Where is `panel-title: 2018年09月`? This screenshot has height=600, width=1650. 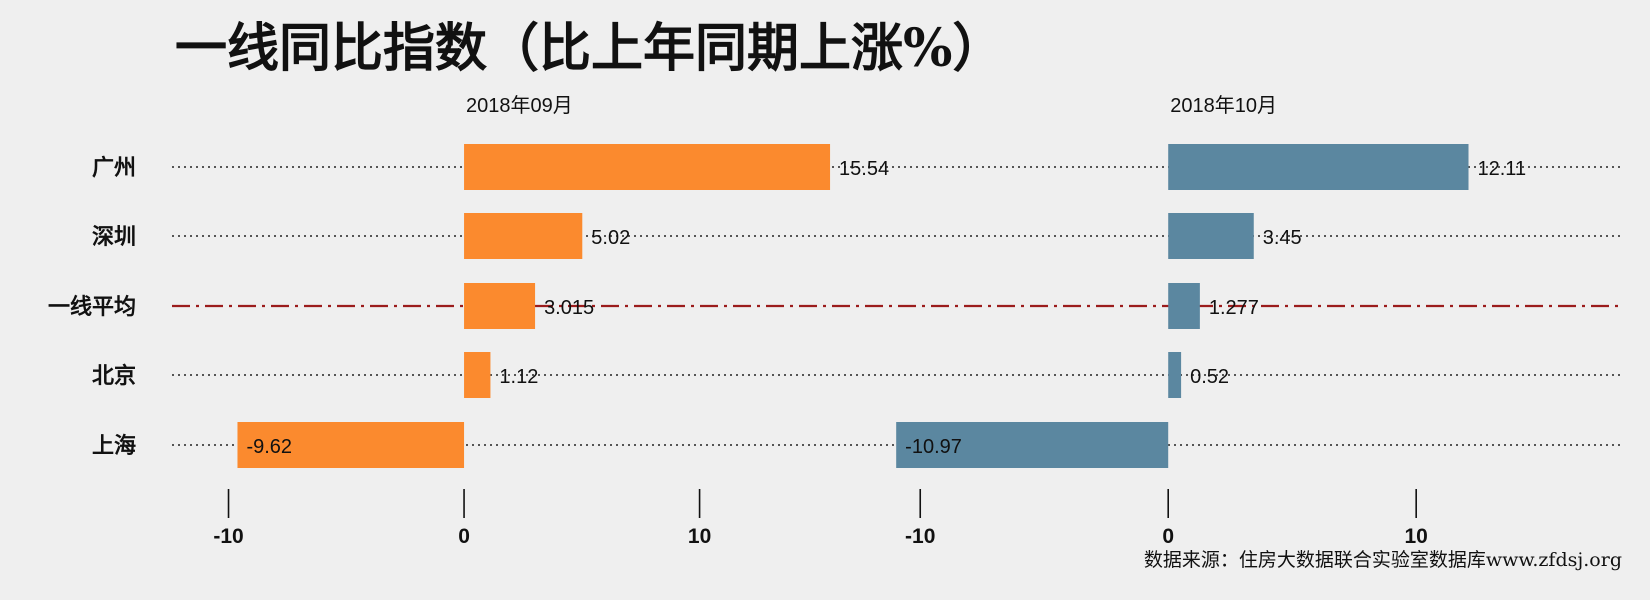 panel-title: 2018年09月 is located at coordinates (519, 105).